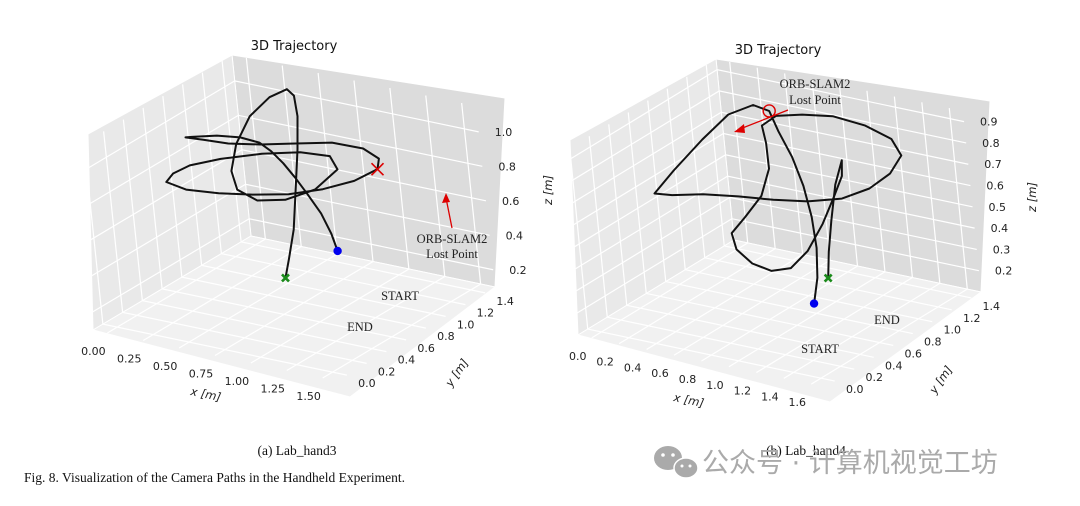 The width and height of the screenshot is (1080, 506). Describe the element at coordinates (660, 373) in the screenshot. I see `x-tick-label: 0.6` at that location.